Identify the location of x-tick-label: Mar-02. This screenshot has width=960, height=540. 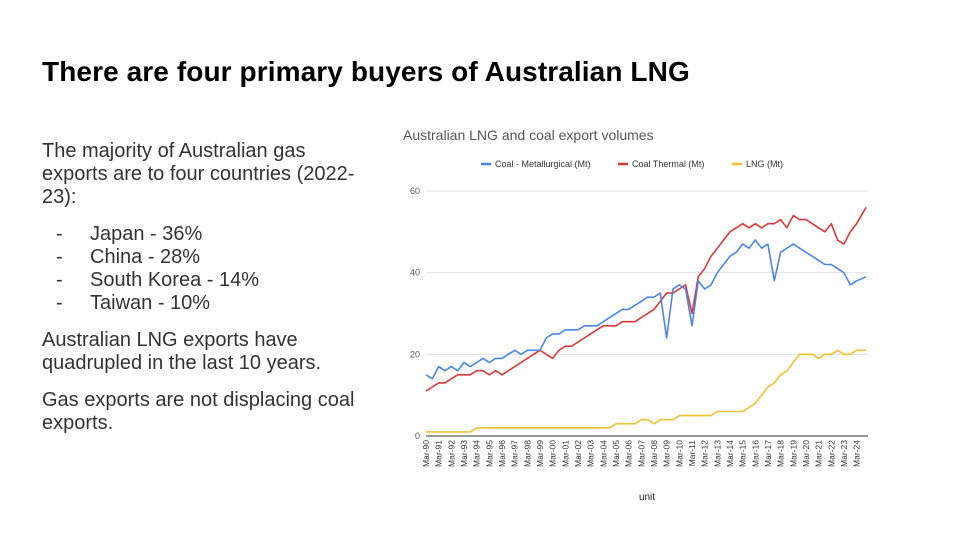
(578, 453).